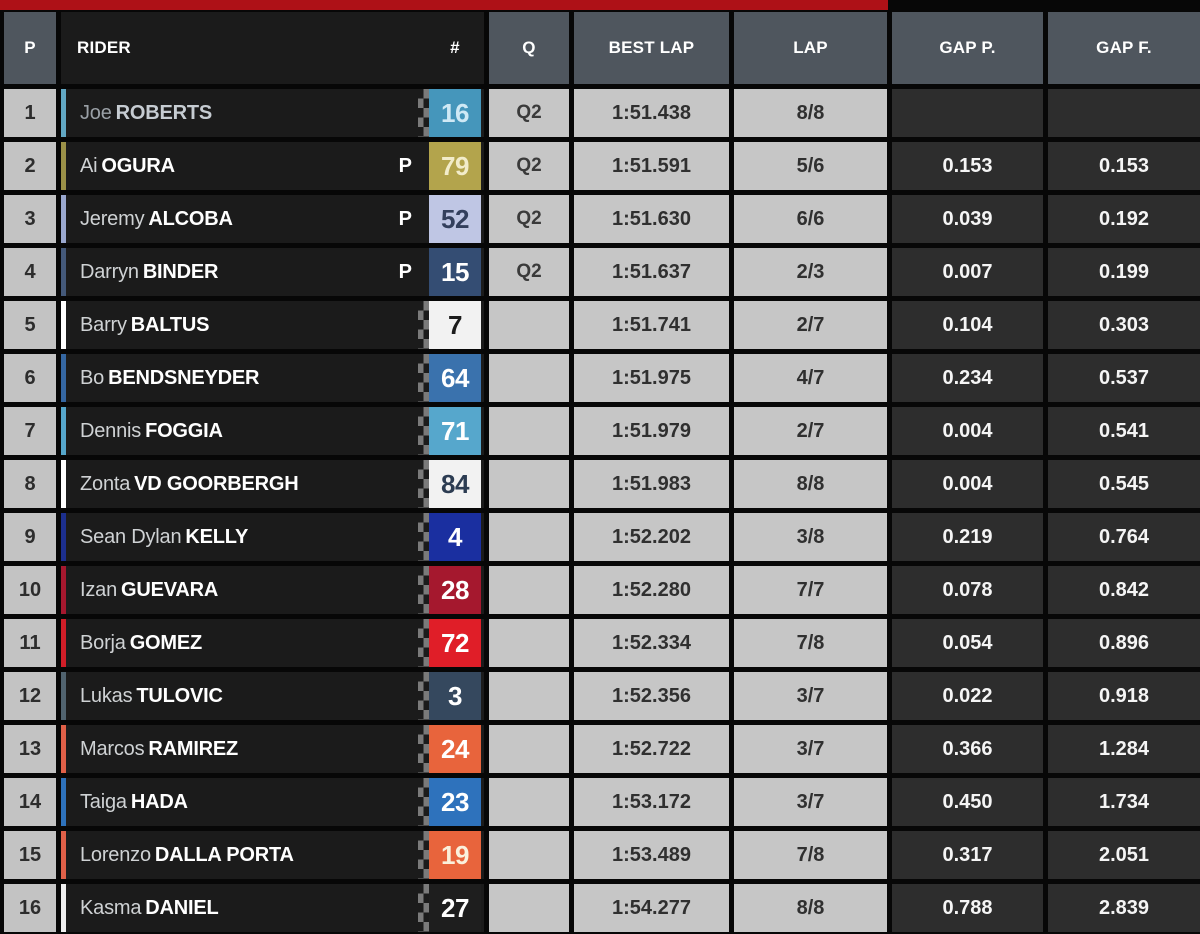 The image size is (1200, 934). What do you see at coordinates (1124, 48) in the screenshot?
I see `column-header-gap-first: GAP F.` at bounding box center [1124, 48].